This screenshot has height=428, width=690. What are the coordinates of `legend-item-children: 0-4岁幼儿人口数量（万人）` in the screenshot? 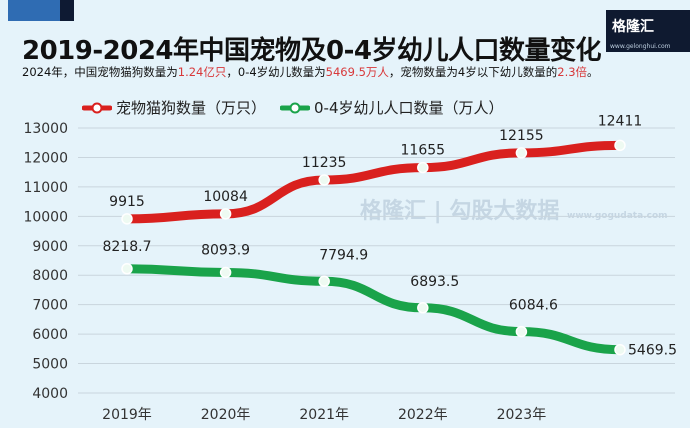 It's located at (392, 107).